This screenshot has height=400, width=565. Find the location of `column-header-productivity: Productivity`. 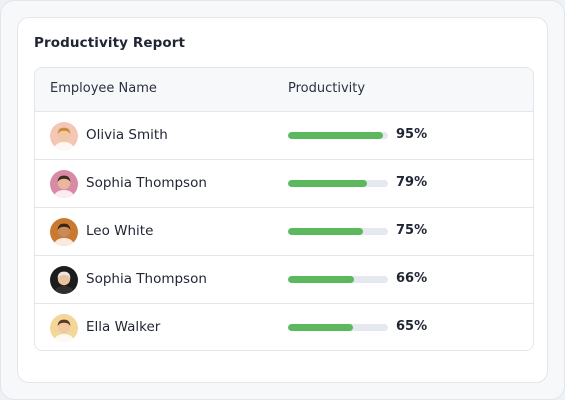

column-header-productivity: Productivity is located at coordinates (327, 88).